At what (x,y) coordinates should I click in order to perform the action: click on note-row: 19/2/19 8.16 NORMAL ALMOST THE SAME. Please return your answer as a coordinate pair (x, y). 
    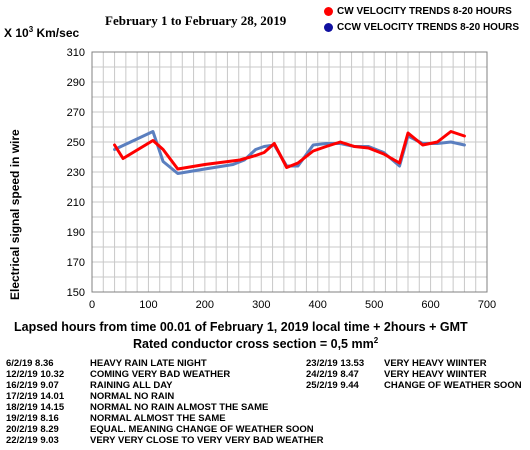
    Looking at the image, I should click on (165, 418).